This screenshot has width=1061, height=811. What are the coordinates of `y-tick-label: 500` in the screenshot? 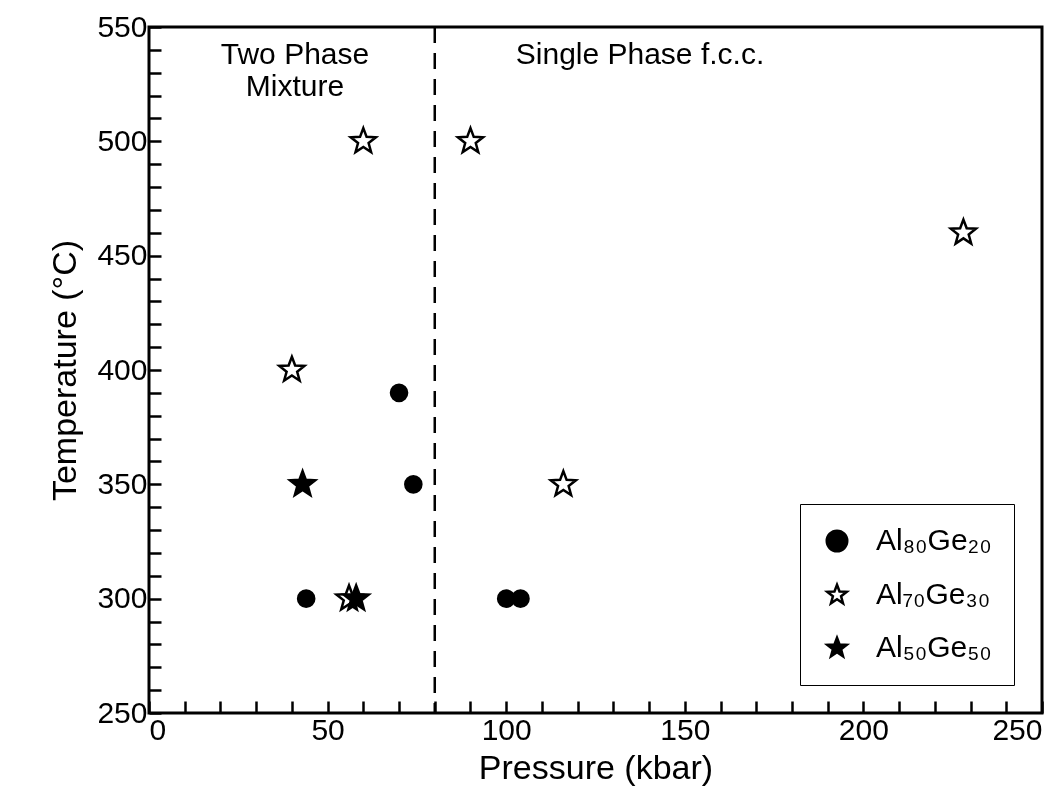 It's located at (122, 140).